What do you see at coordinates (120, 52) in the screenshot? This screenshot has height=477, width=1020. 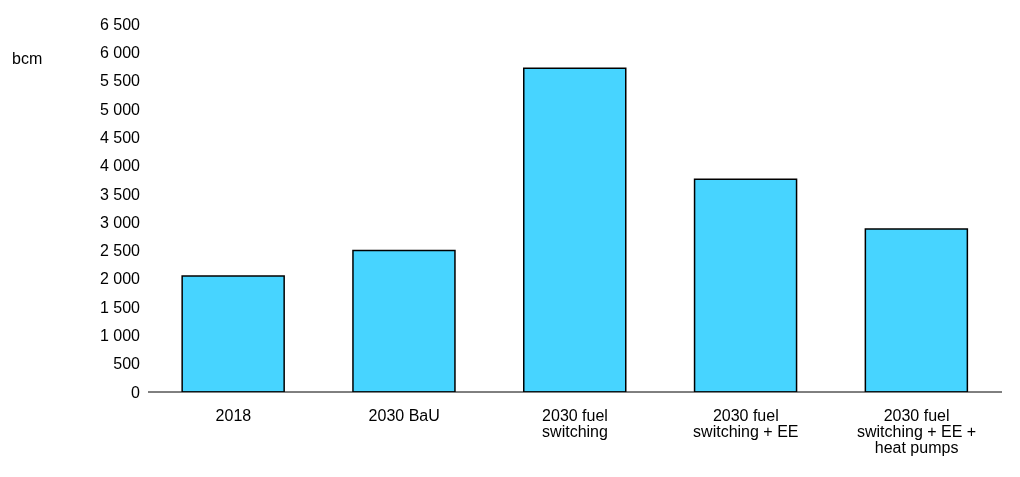 I see `y-tick-label: 6 000` at bounding box center [120, 52].